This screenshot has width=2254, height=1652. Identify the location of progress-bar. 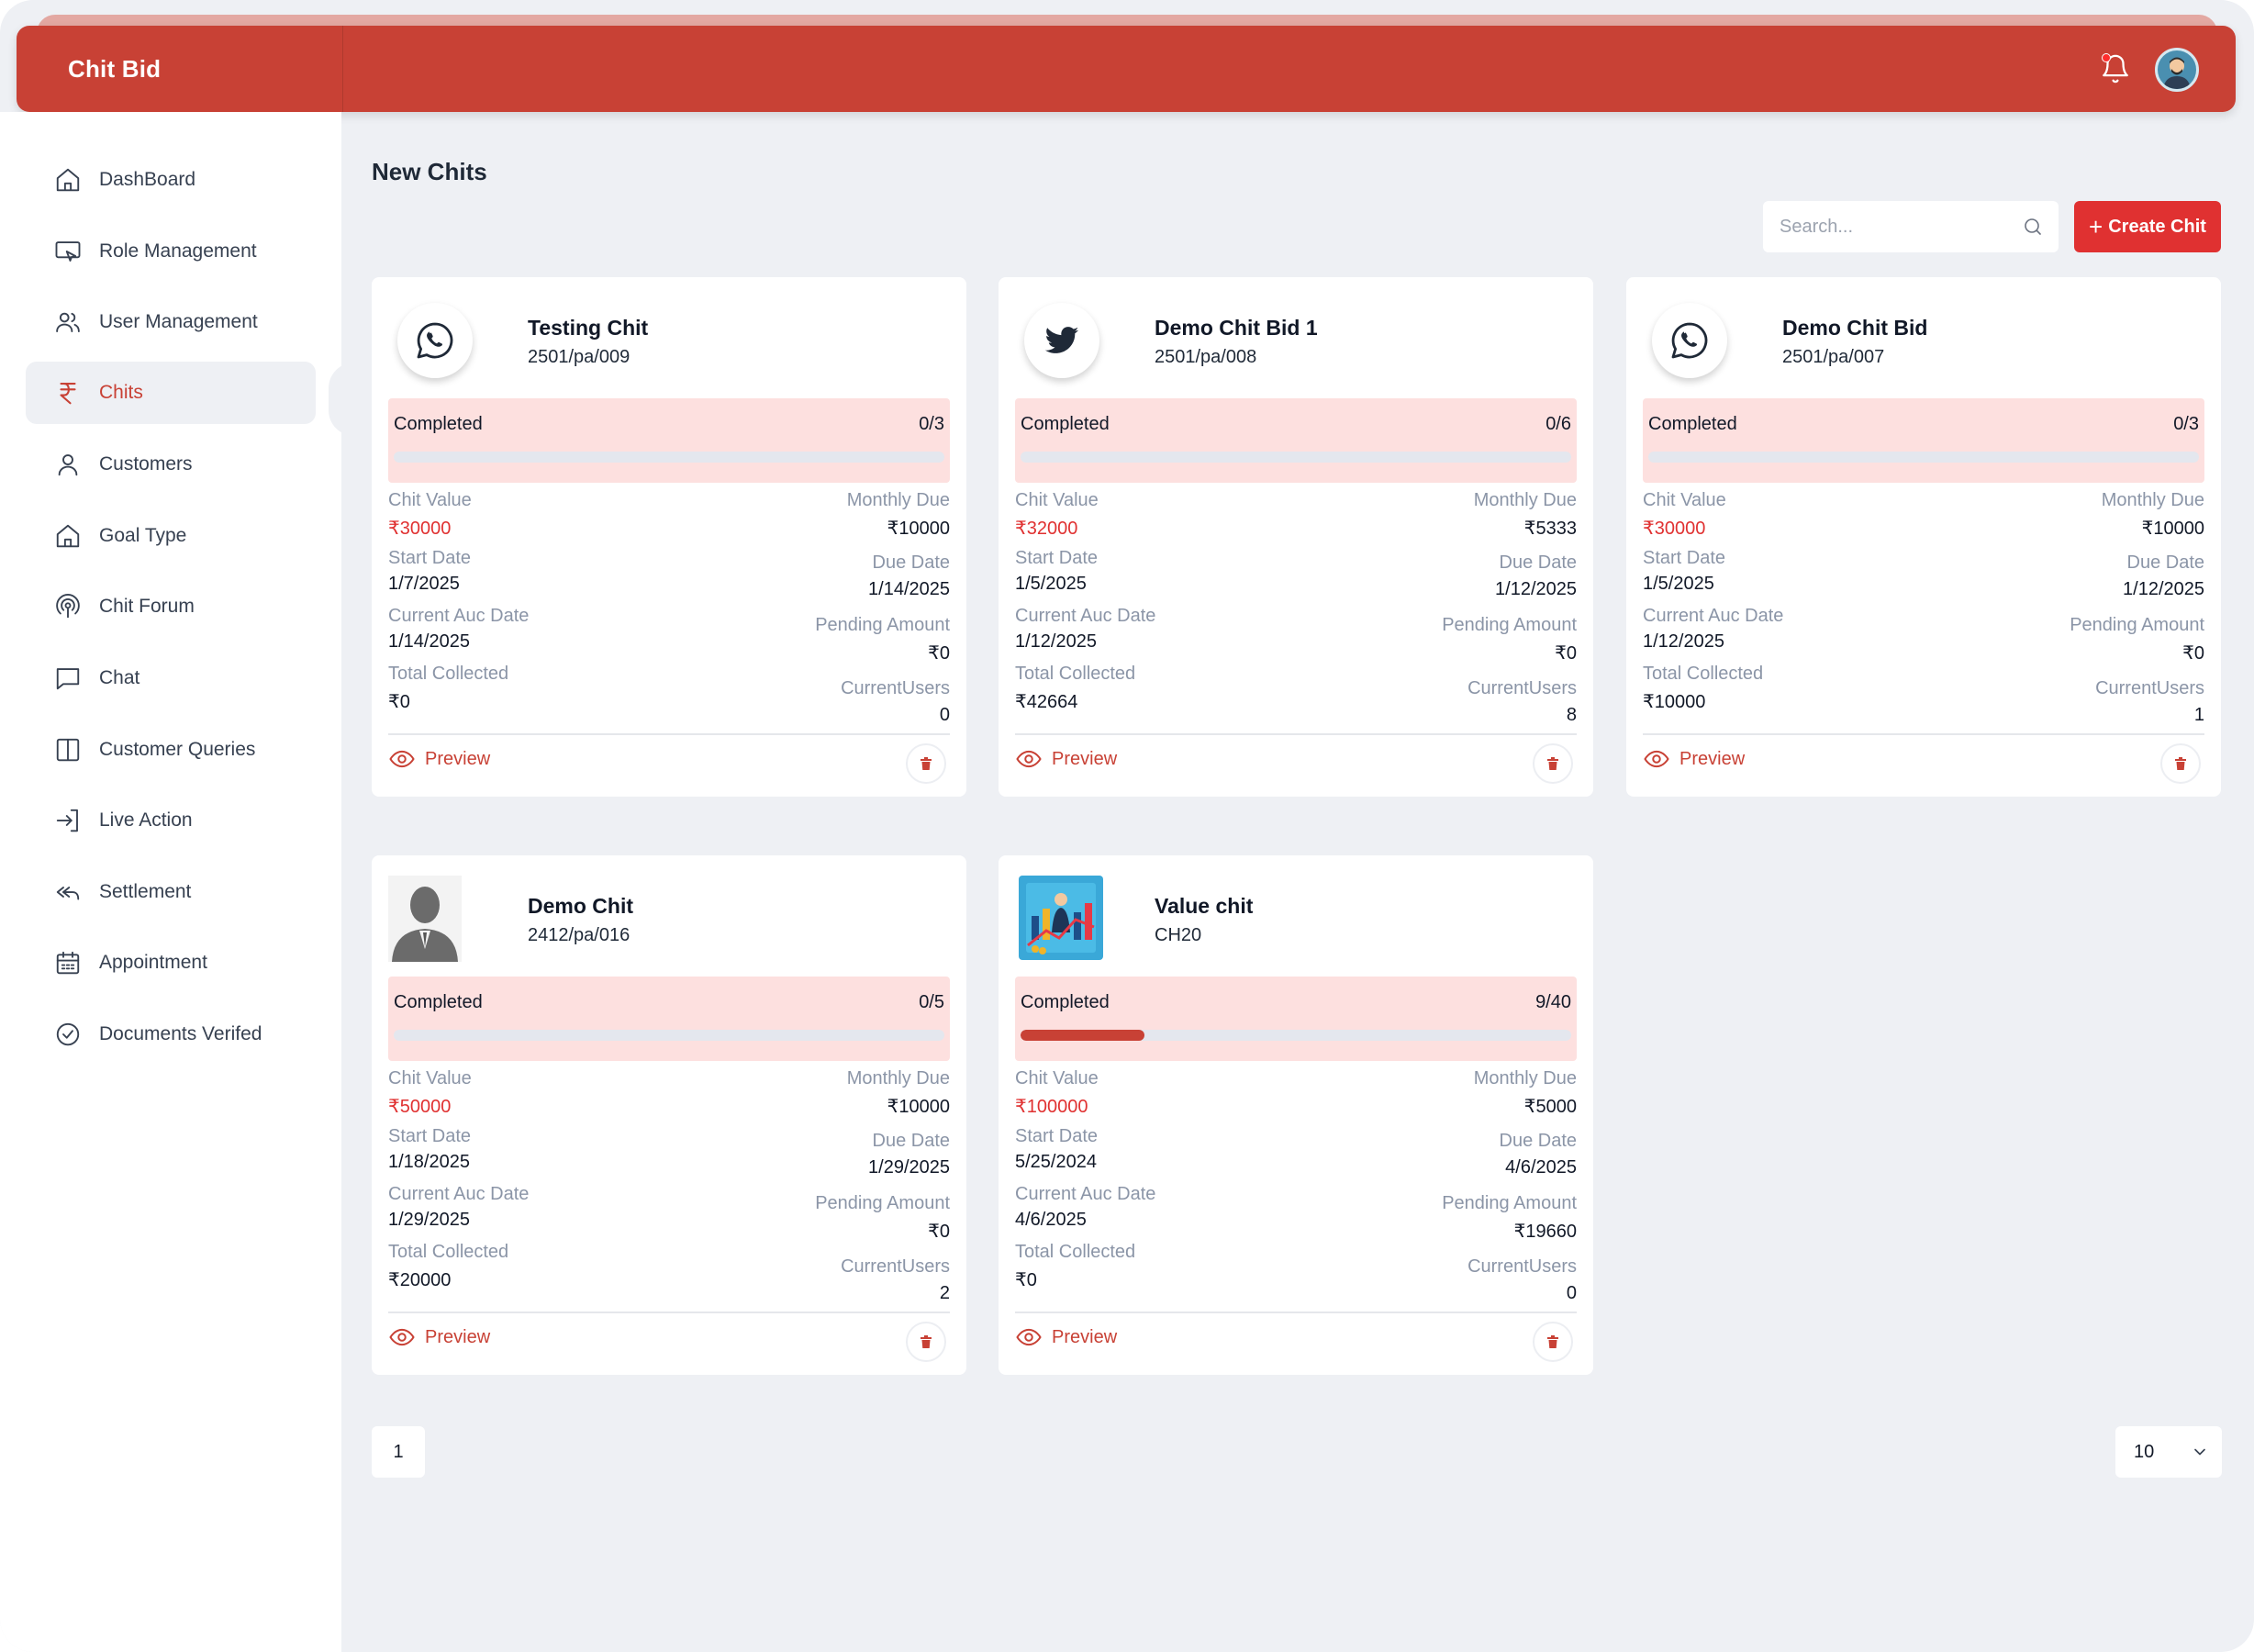
(669, 458).